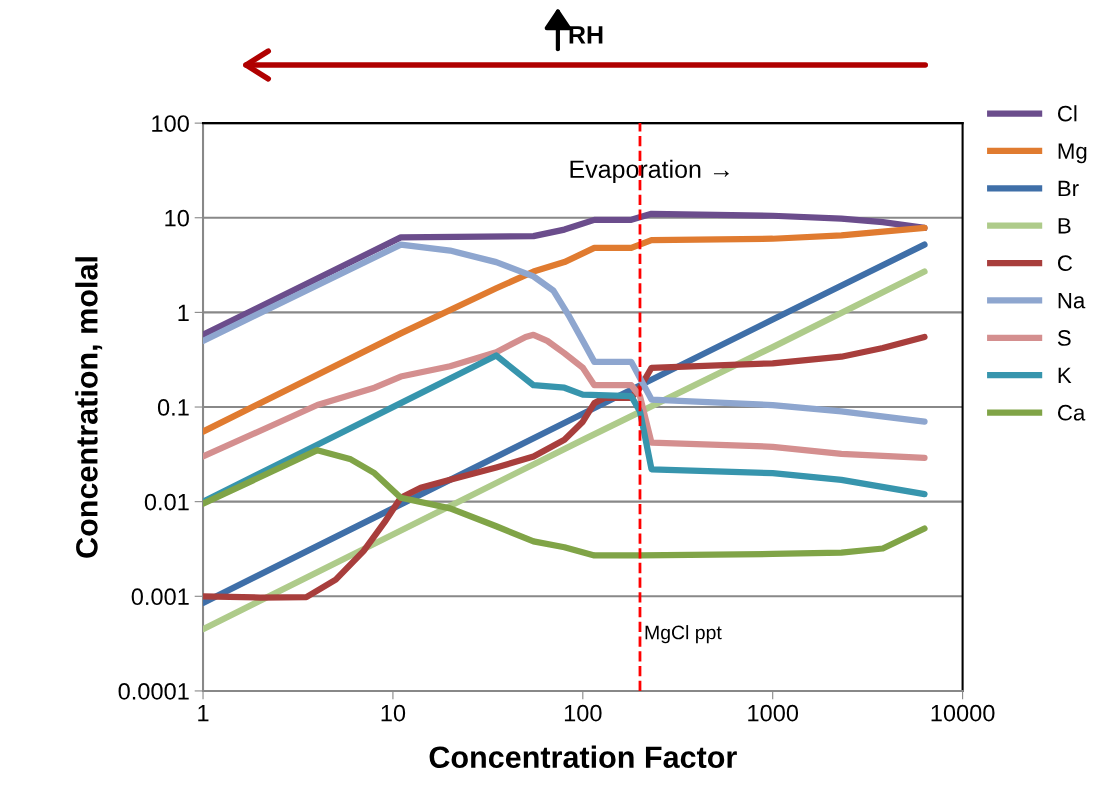 This screenshot has width=1118, height=810. What do you see at coordinates (649, 171) in the screenshot?
I see `annotation: Evaporation →` at bounding box center [649, 171].